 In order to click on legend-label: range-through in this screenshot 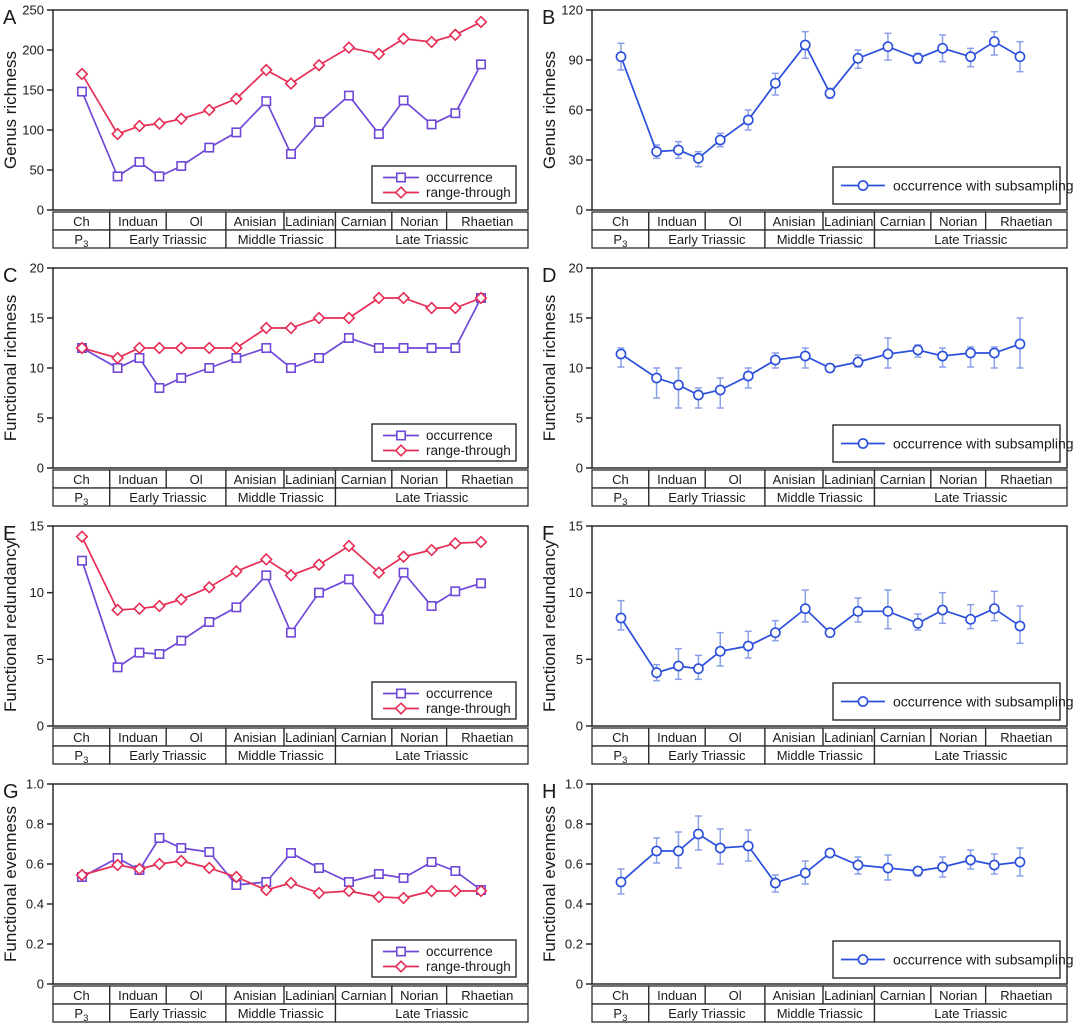, I will do `click(468, 192)`.